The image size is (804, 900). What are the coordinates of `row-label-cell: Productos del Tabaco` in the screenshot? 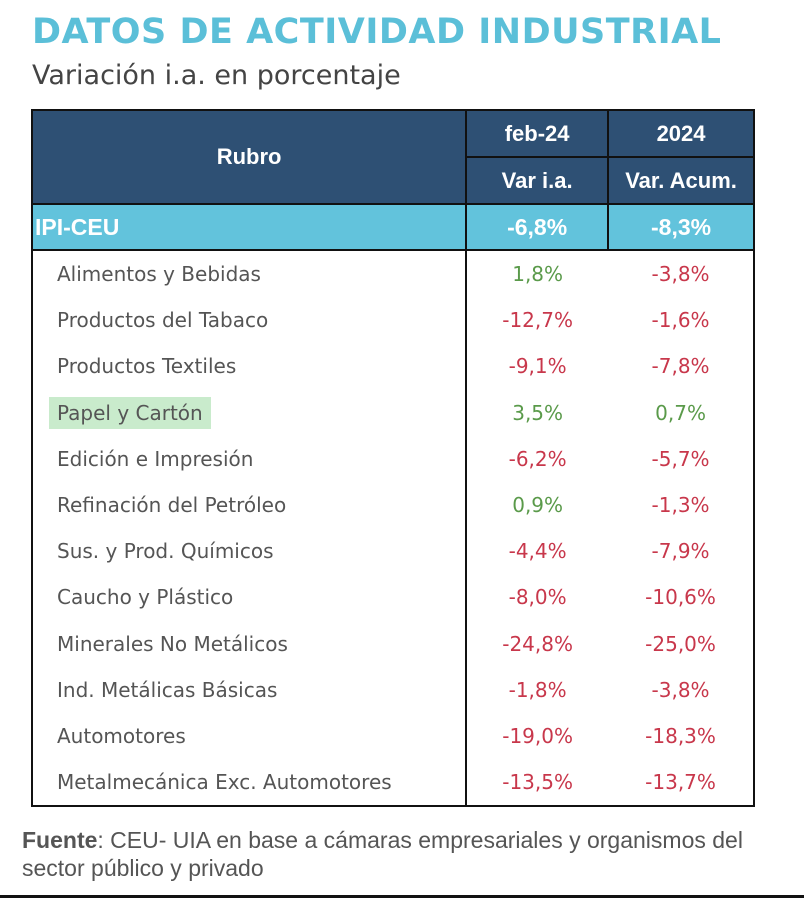 It's located at (249, 320).